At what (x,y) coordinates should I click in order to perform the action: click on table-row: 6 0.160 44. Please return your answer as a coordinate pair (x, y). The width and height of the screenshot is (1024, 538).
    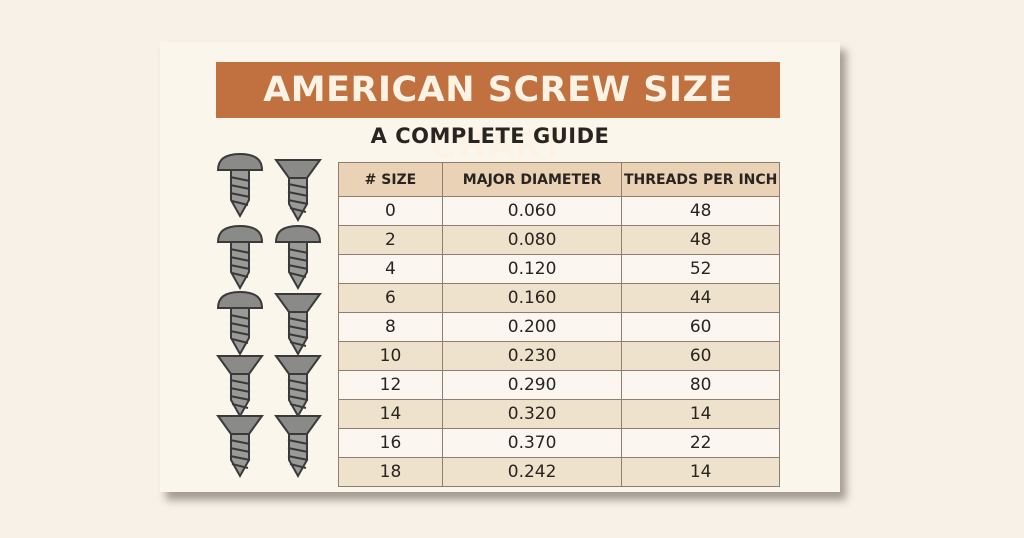
    Looking at the image, I should click on (559, 298).